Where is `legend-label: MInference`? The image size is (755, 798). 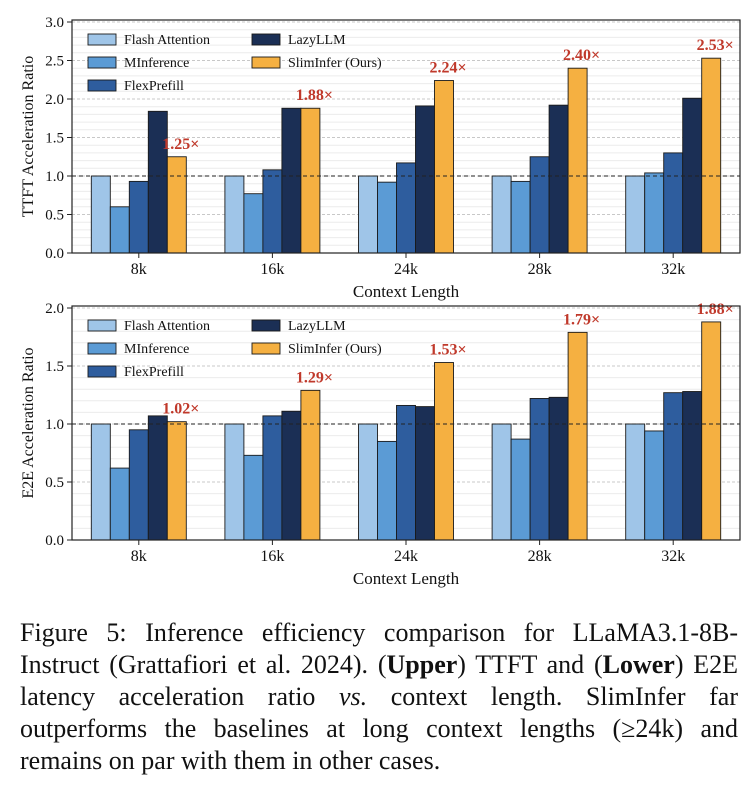 legend-label: MInference is located at coordinates (156, 349).